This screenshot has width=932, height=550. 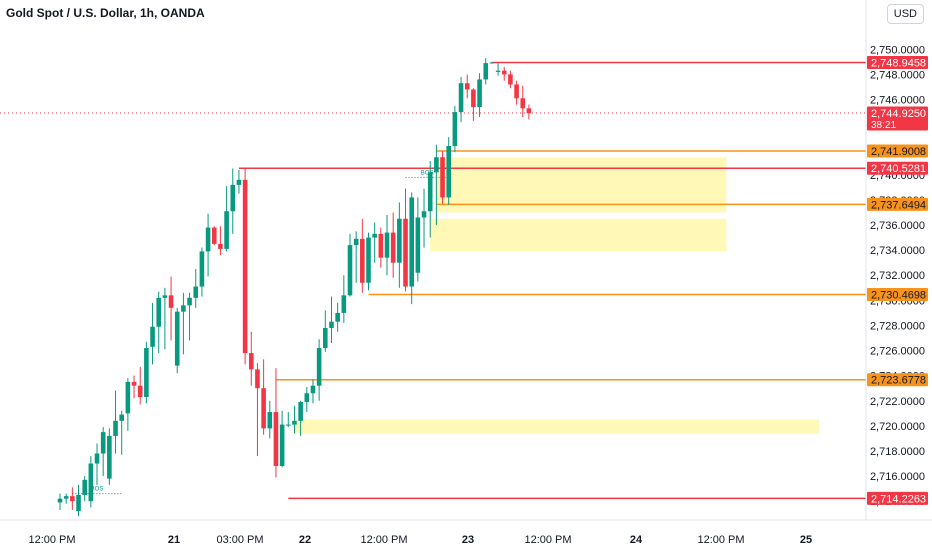 I want to click on price-tick-label: 2,732.0000, so click(x=897, y=276).